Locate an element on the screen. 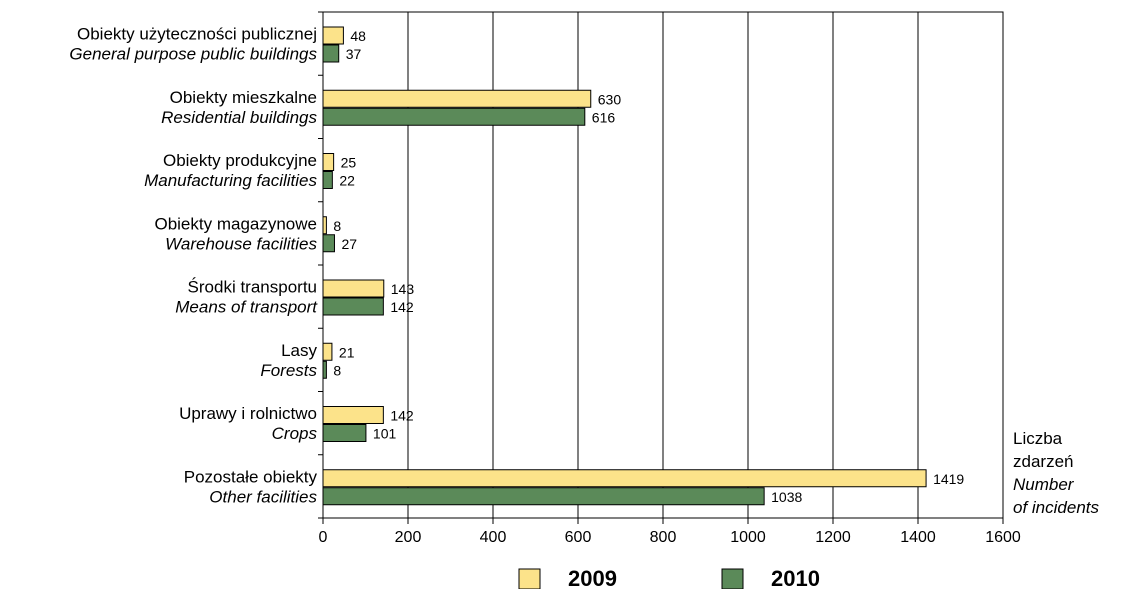  x-tick-label: 0 is located at coordinates (323, 537).